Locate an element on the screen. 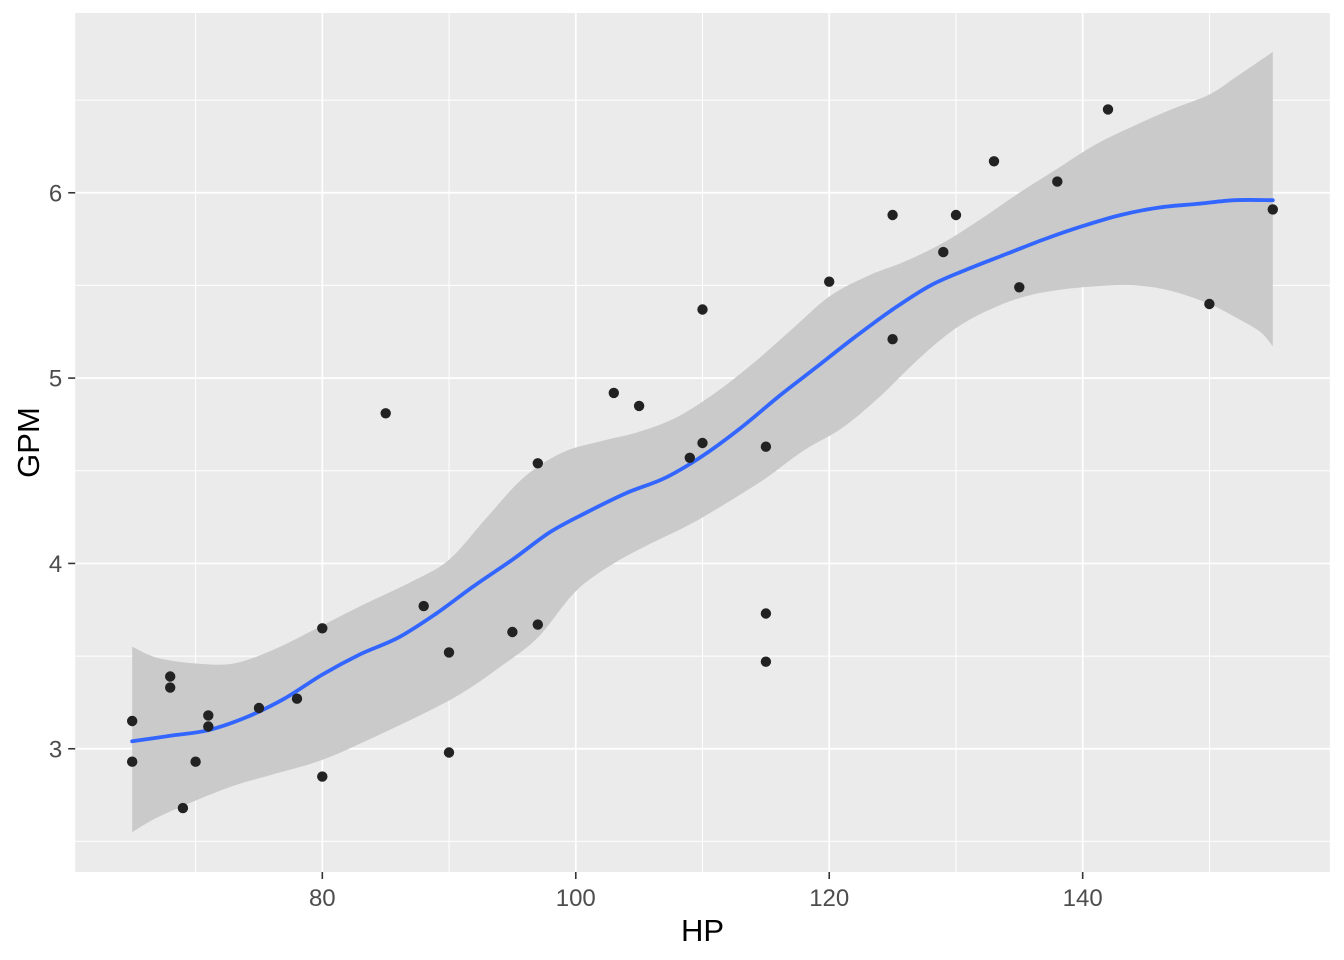 The height and width of the screenshot is (960, 1344). y-tick-label: 3 is located at coordinates (55, 749).